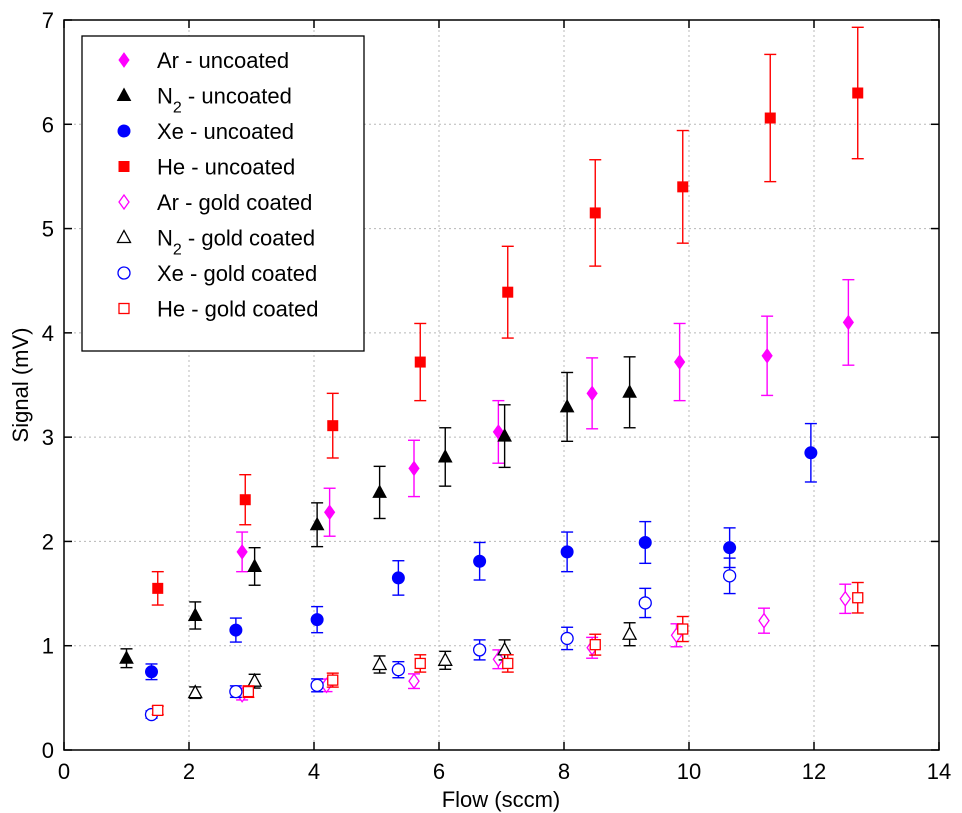 The width and height of the screenshot is (962, 813). Describe the element at coordinates (48, 646) in the screenshot. I see `y-tick-label: 1` at that location.